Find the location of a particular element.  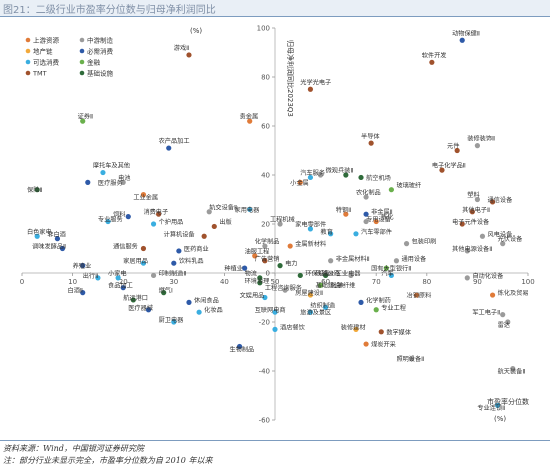

legend-label: 上游资源 is located at coordinates (46, 40).